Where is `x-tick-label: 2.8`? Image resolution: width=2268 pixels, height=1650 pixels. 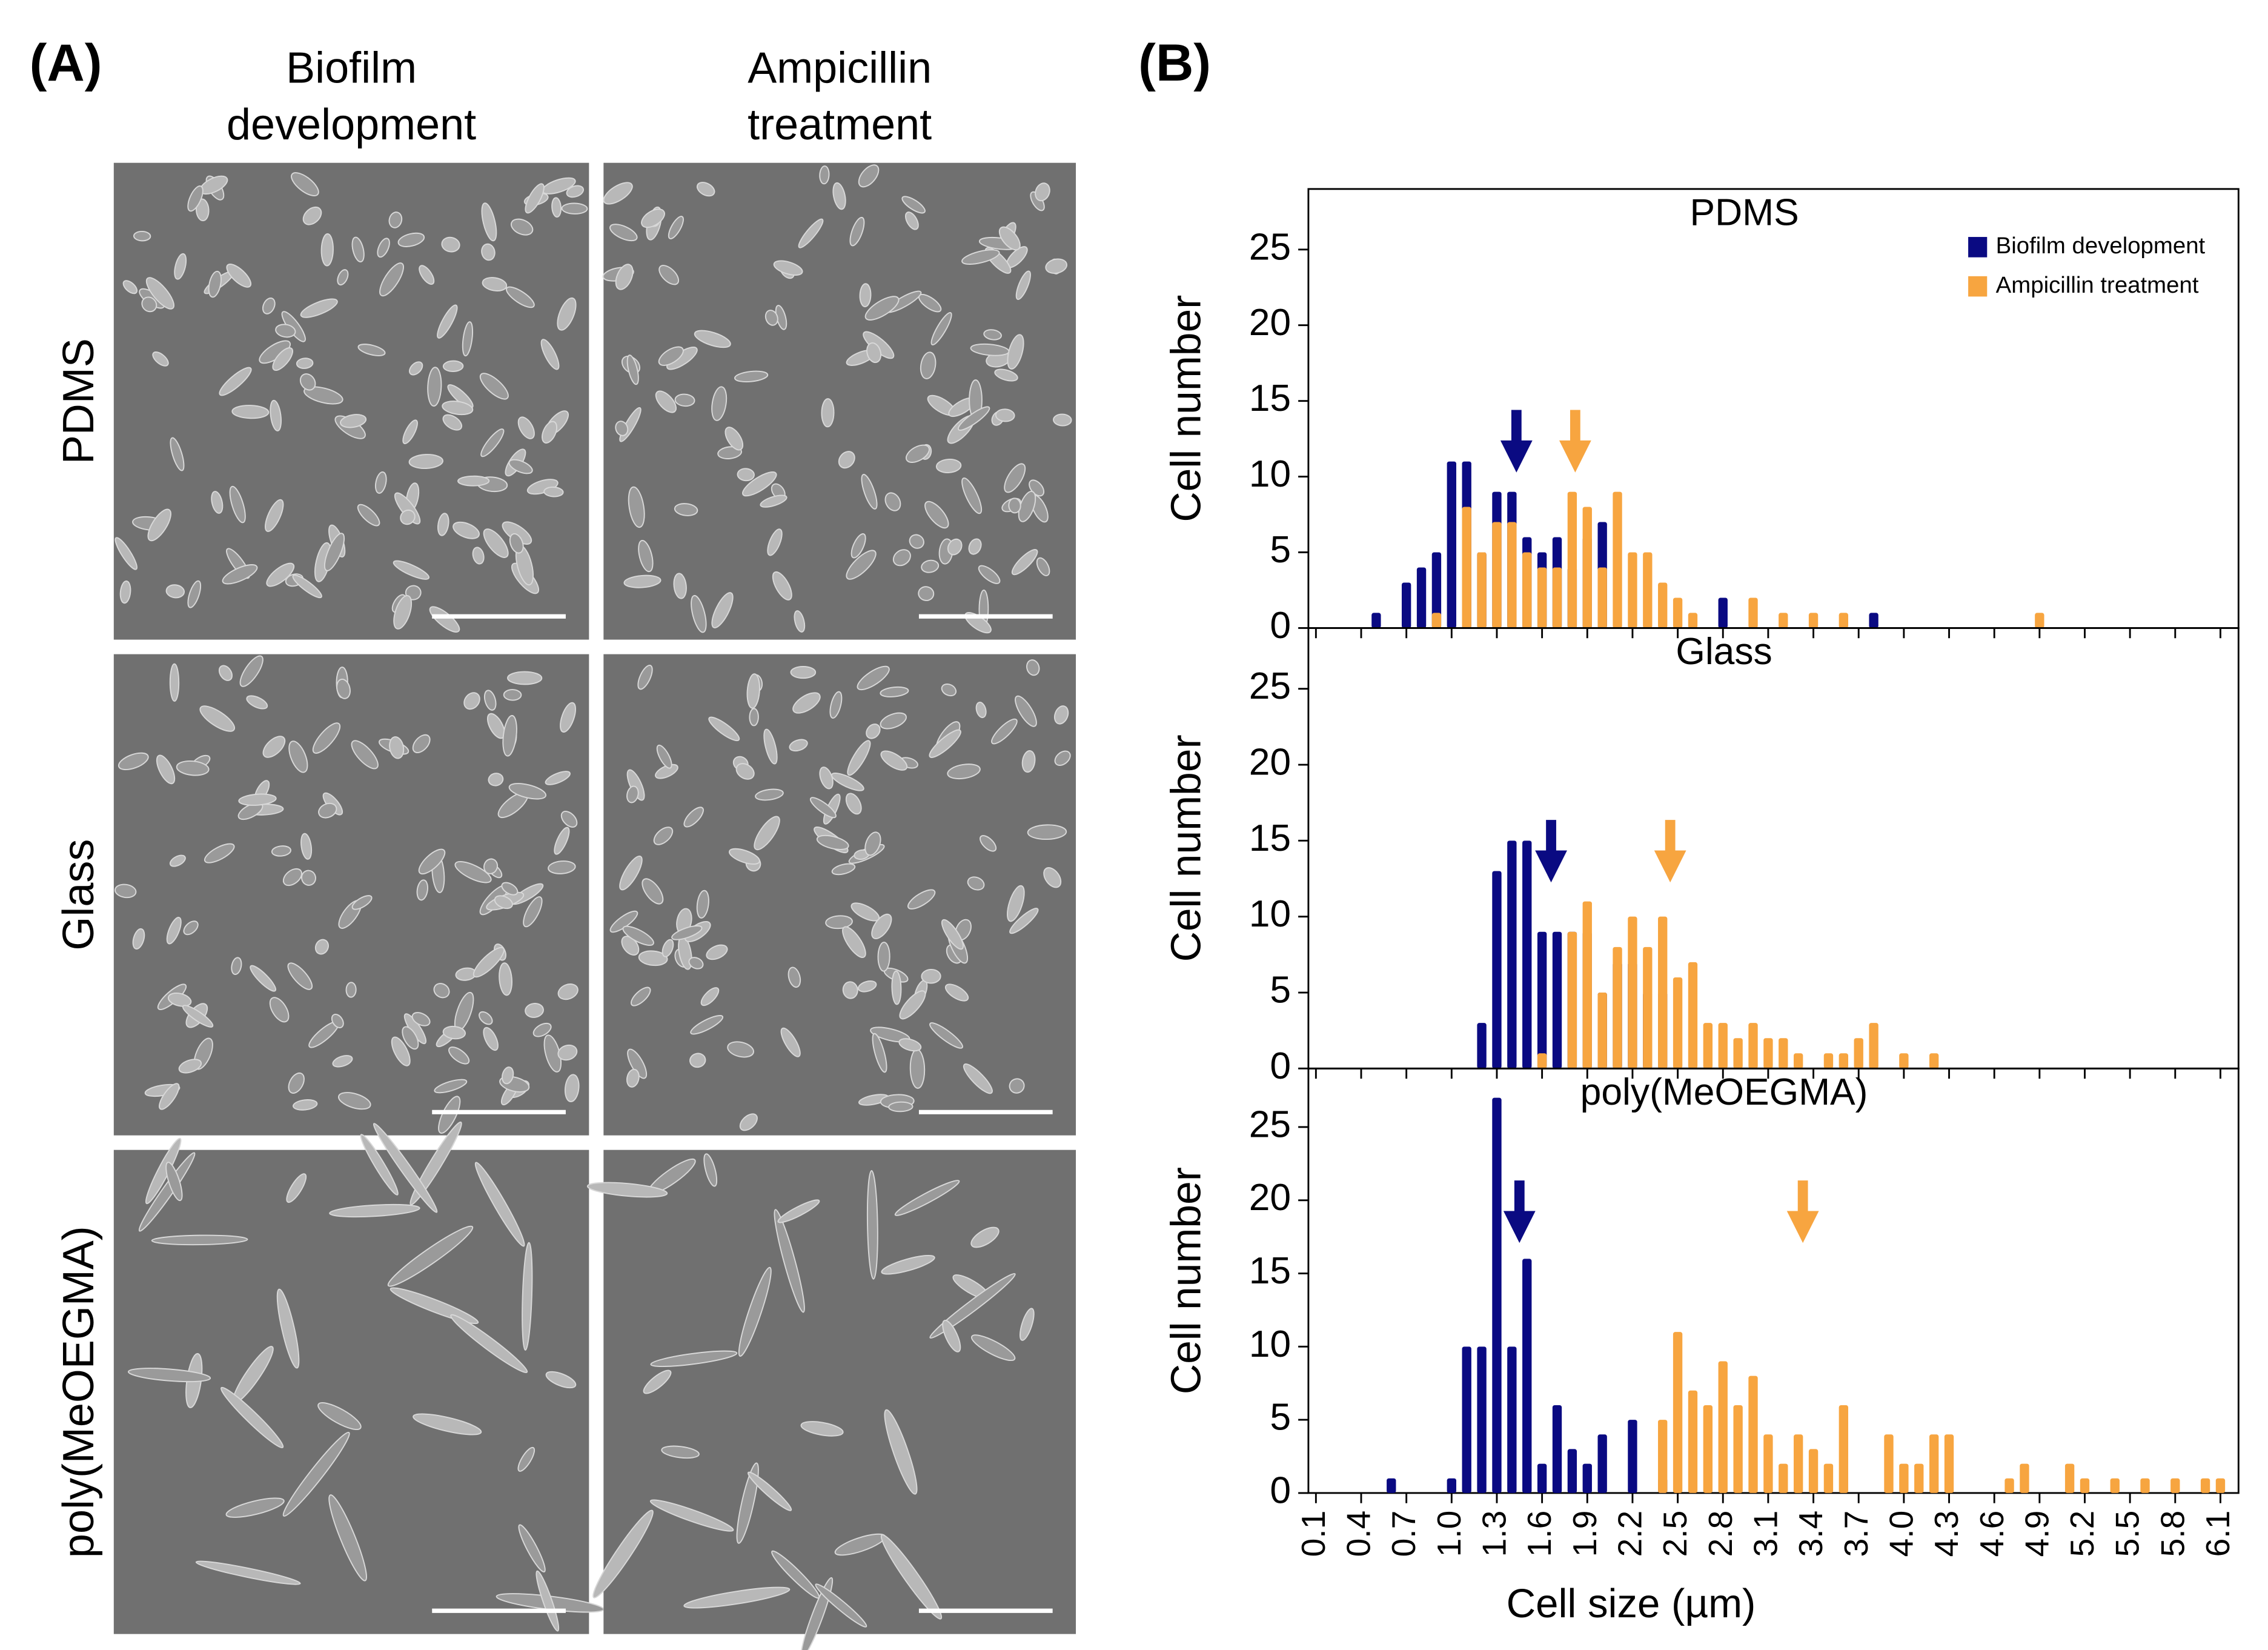
x-tick-label: 2.8 is located at coordinates (1720, 1534).